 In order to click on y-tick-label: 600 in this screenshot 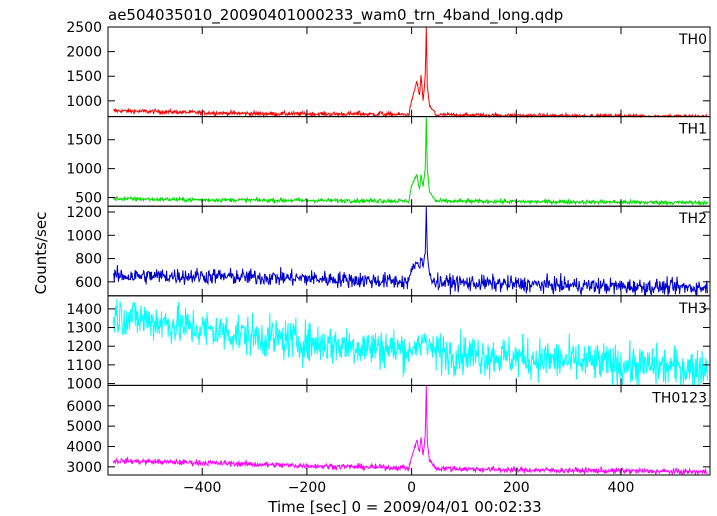, I will do `click(88, 283)`.